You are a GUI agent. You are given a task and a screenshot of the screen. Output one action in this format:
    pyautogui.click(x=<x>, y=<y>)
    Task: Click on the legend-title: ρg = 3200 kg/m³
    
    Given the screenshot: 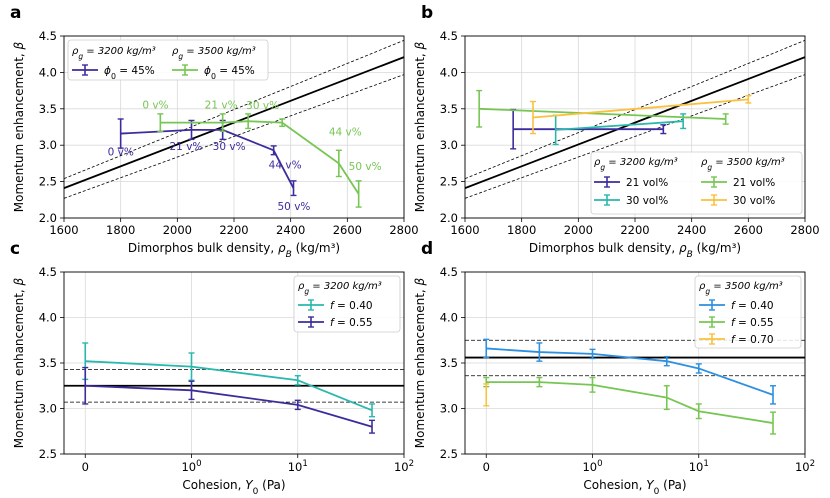 What is the action you would take?
    pyautogui.click(x=636, y=164)
    